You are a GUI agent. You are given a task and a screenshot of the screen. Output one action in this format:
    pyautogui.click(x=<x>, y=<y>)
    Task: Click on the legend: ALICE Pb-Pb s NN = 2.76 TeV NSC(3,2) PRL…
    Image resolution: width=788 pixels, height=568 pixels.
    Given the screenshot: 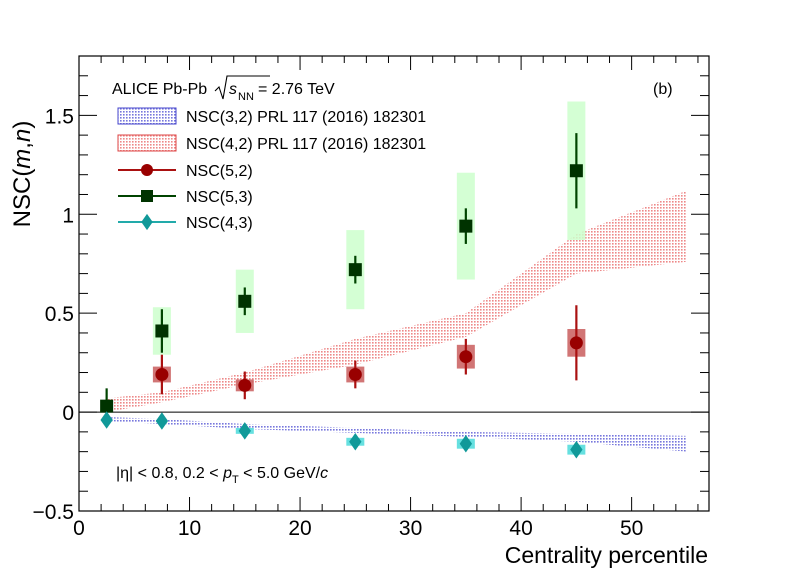 What is the action you would take?
    pyautogui.click(x=269, y=153)
    